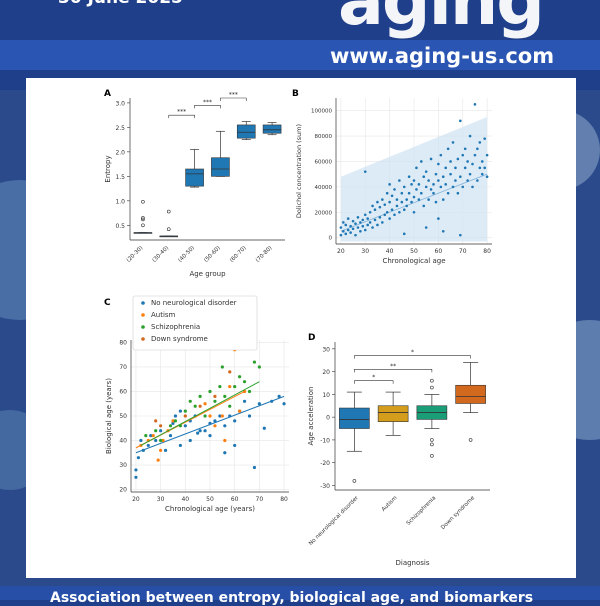 The width and height of the screenshot is (600, 606). What do you see at coordinates (210, 499) in the screenshot?
I see `x-tick-label: 50` at bounding box center [210, 499].